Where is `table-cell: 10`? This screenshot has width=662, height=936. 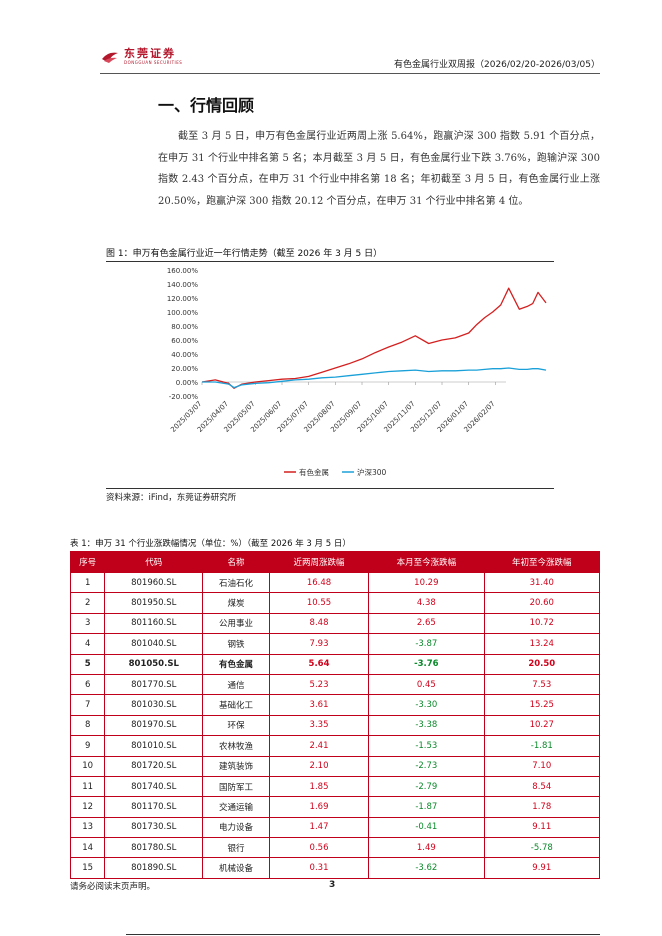 table-cell: 10 is located at coordinates (87, 766).